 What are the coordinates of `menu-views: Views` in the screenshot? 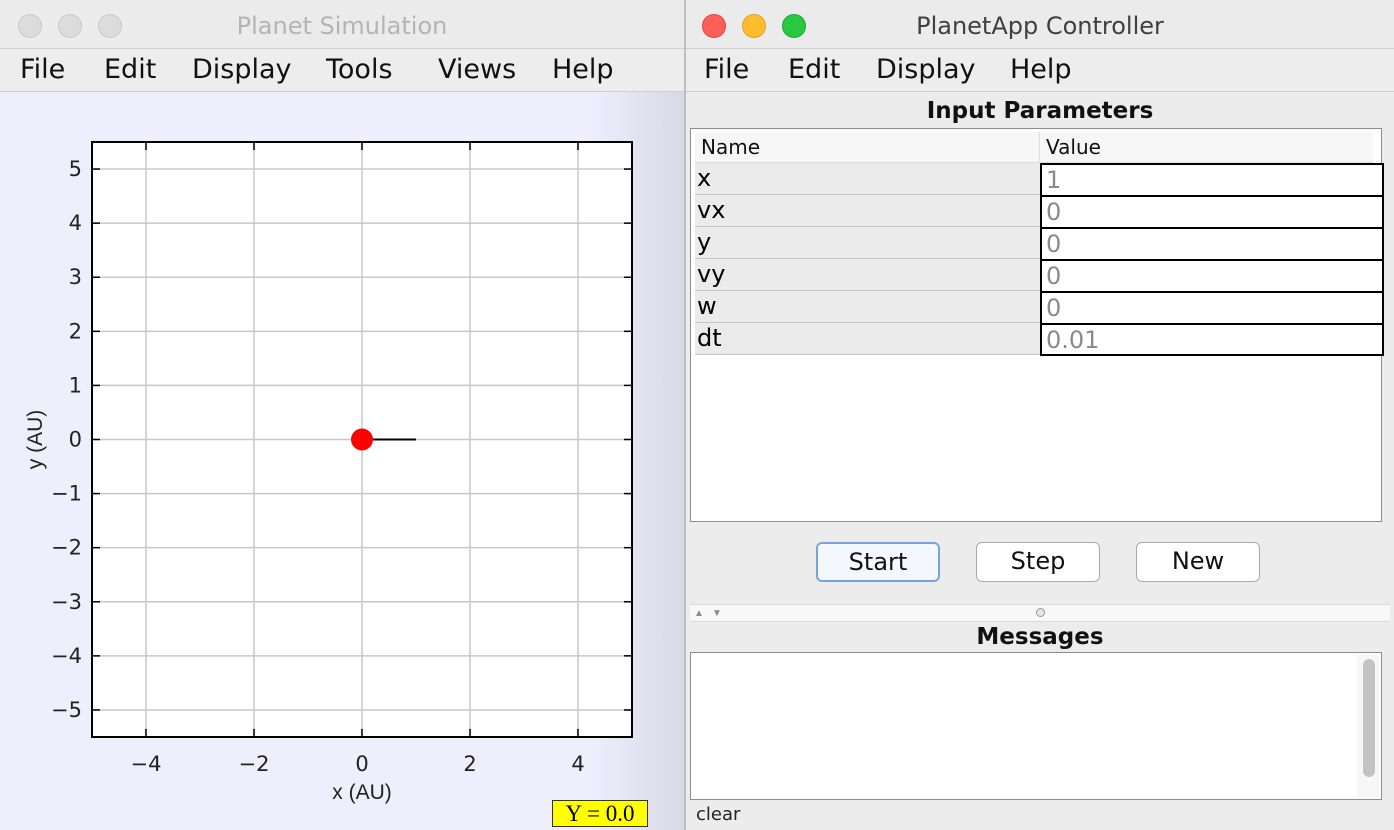 It's located at (477, 69).